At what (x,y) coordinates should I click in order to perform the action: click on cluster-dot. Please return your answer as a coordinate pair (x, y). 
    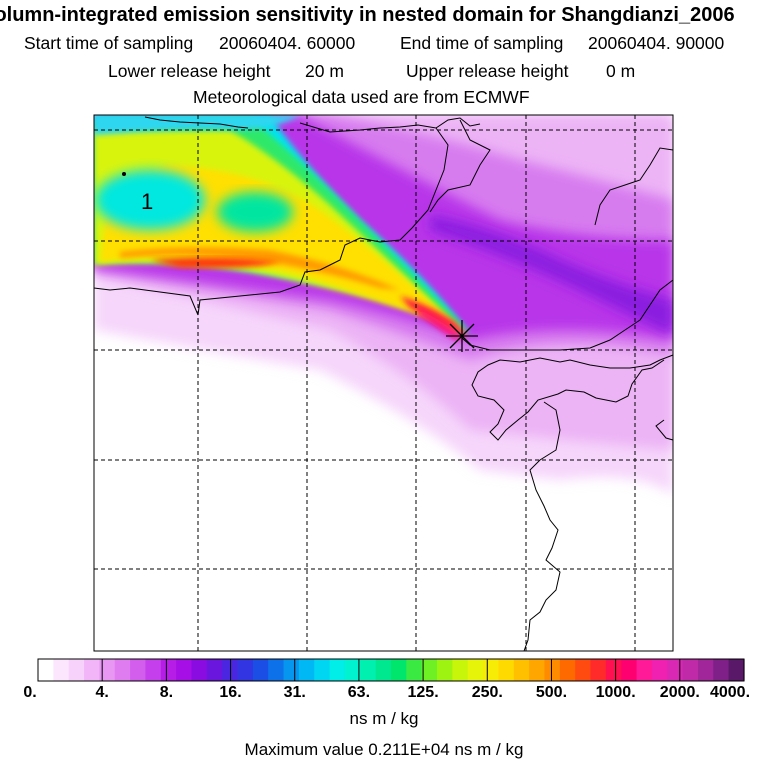
    Looking at the image, I should click on (124, 174).